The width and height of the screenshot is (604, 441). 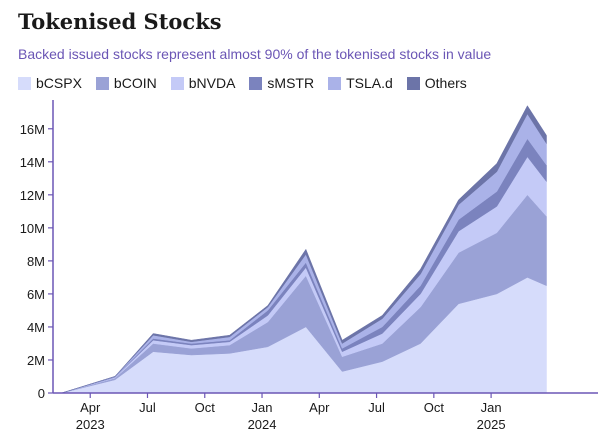 I want to click on legend-item-bcoin: bCOIN, so click(x=126, y=83).